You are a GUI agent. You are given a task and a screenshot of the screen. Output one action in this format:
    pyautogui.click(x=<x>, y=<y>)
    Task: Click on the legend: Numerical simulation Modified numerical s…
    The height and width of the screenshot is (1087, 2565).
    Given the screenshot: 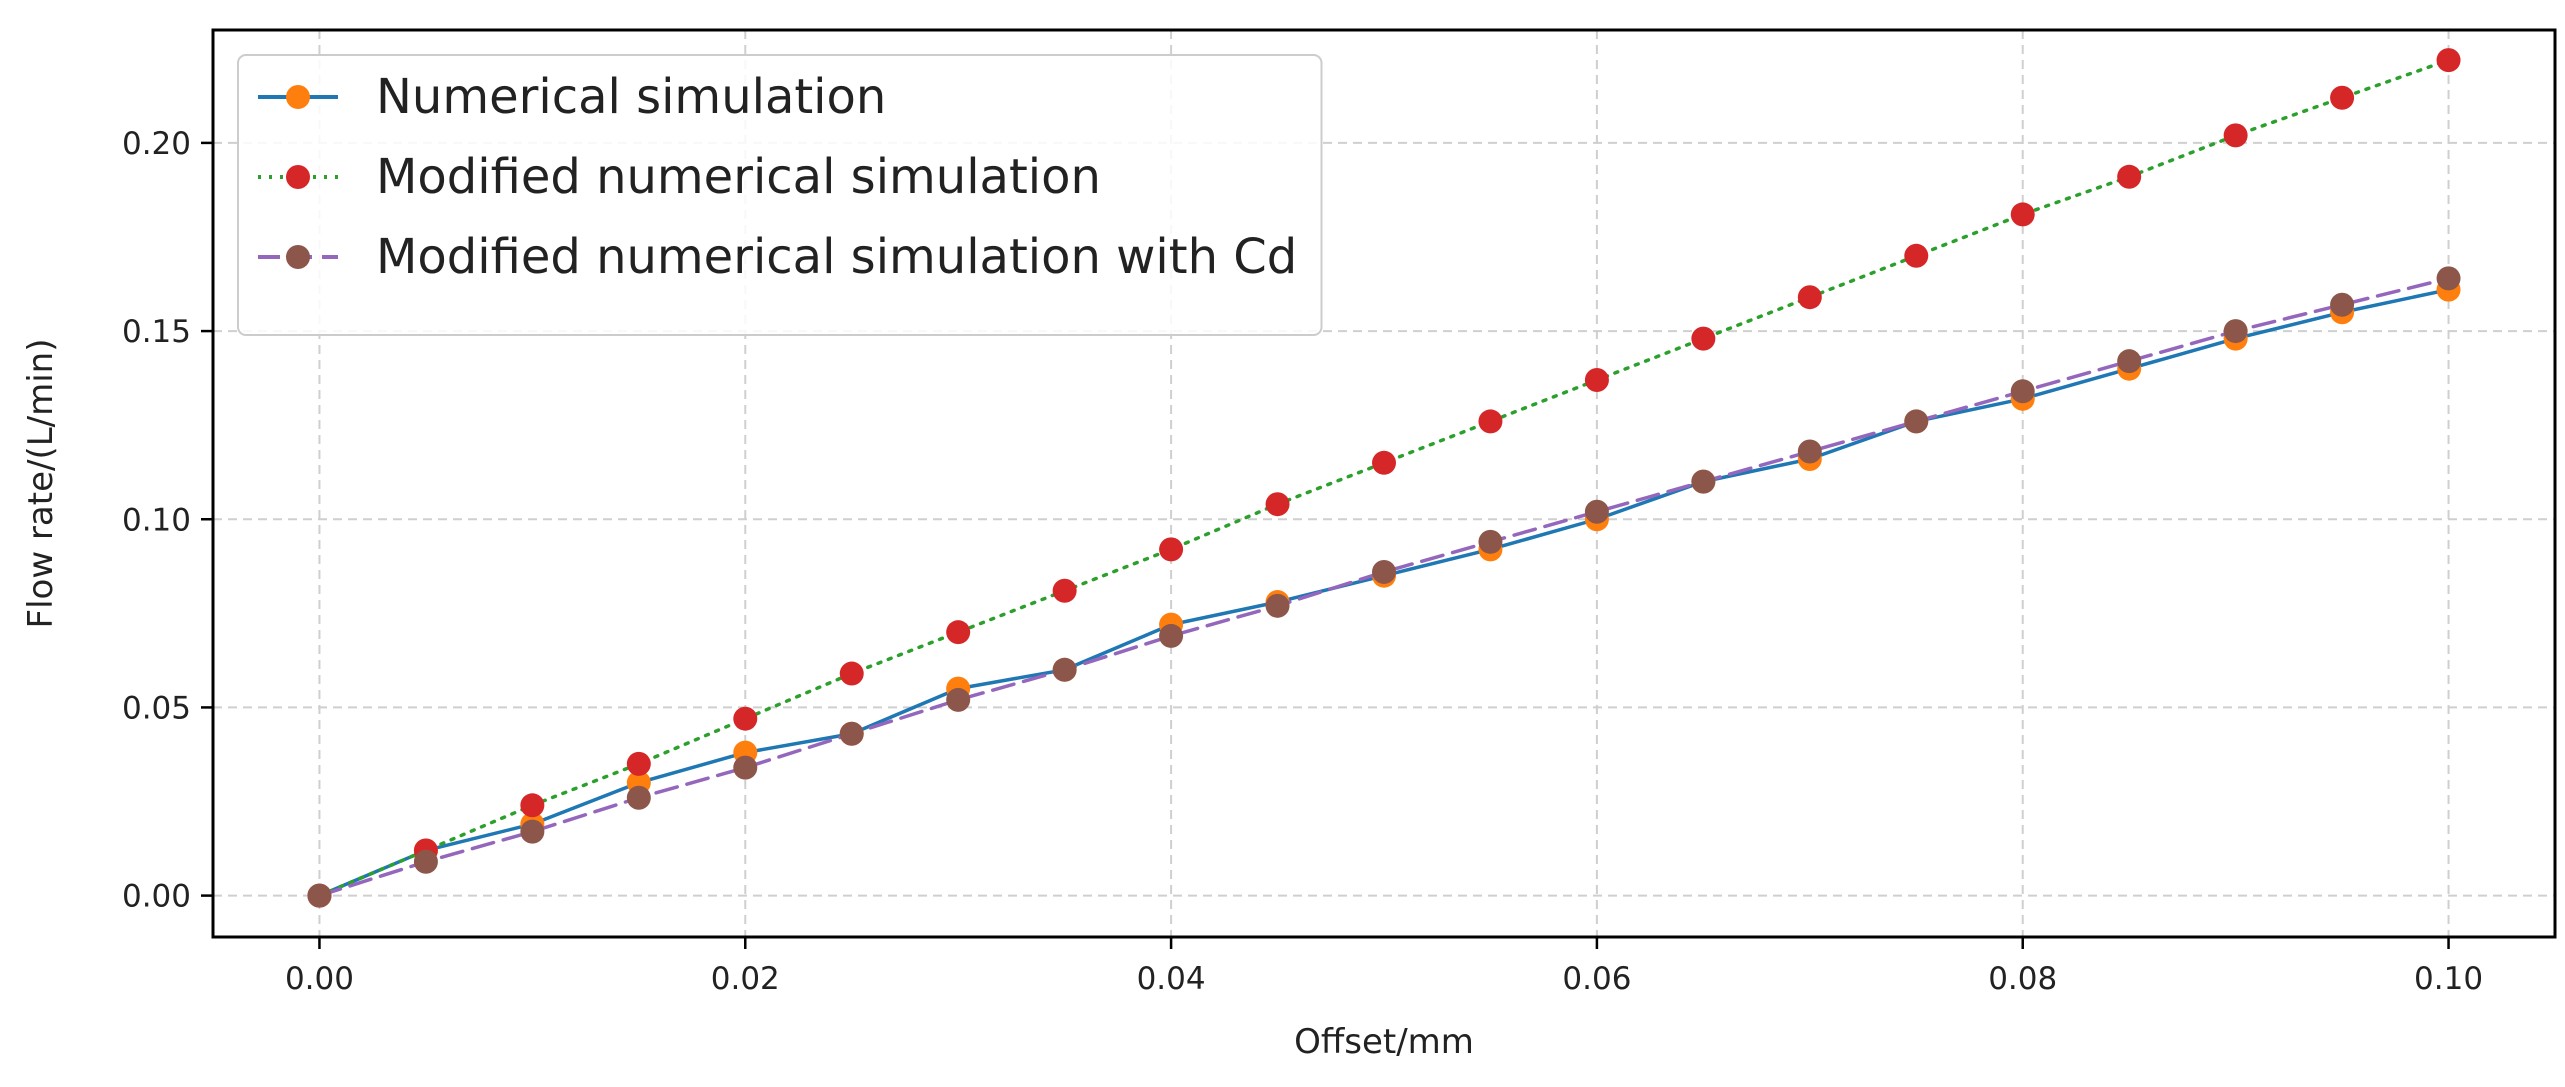 What is the action you would take?
    pyautogui.click(x=780, y=195)
    